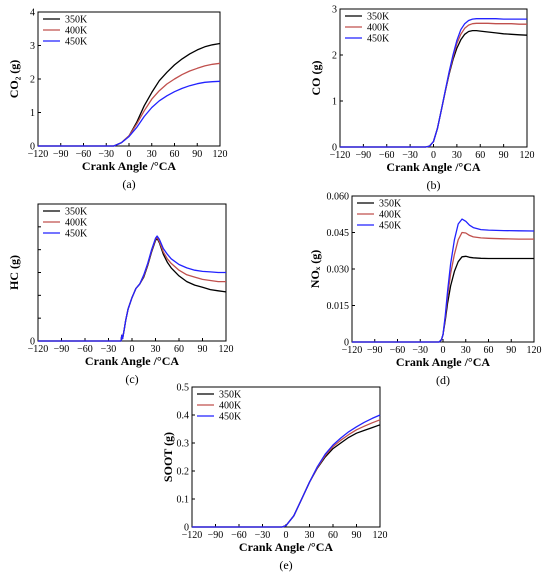  What do you see at coordinates (183, 444) in the screenshot?
I see `y-tick-label: 0.3` at bounding box center [183, 444].